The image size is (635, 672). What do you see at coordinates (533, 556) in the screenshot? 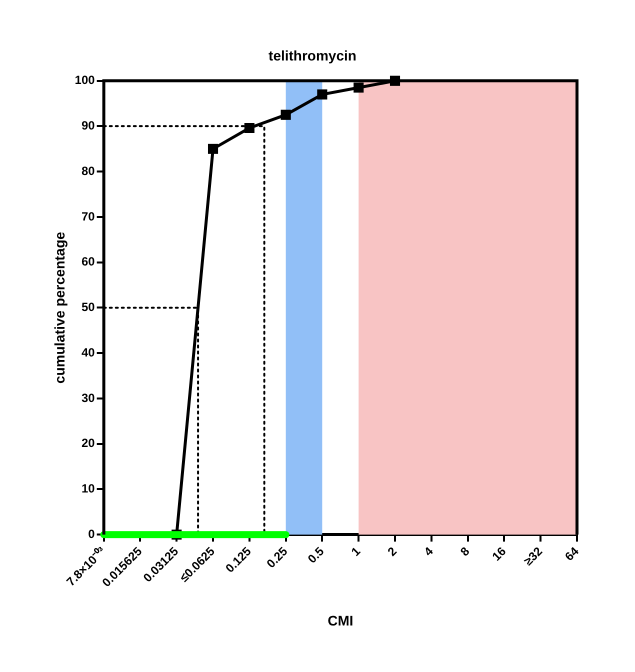
I see `x-tick-label: ≥32` at bounding box center [533, 556].